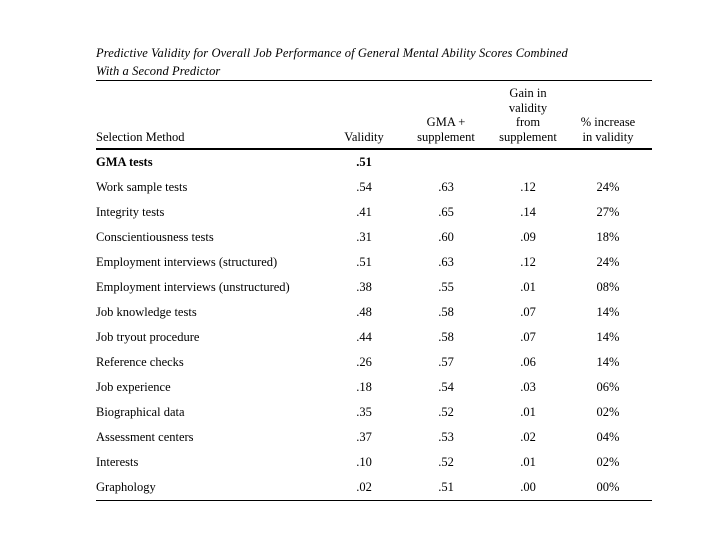  What do you see at coordinates (146, 312) in the screenshot?
I see `cell-selection-method: Job knowledge tests` at bounding box center [146, 312].